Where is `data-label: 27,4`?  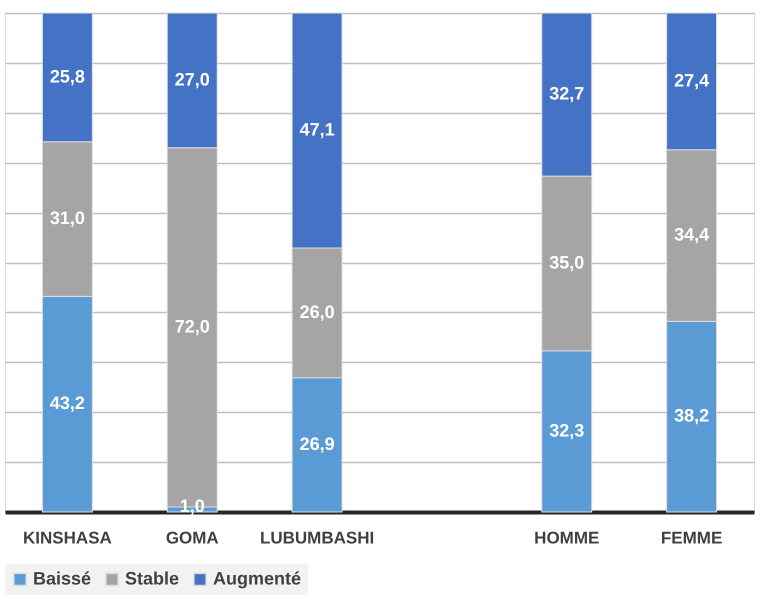 data-label: 27,4 is located at coordinates (692, 80).